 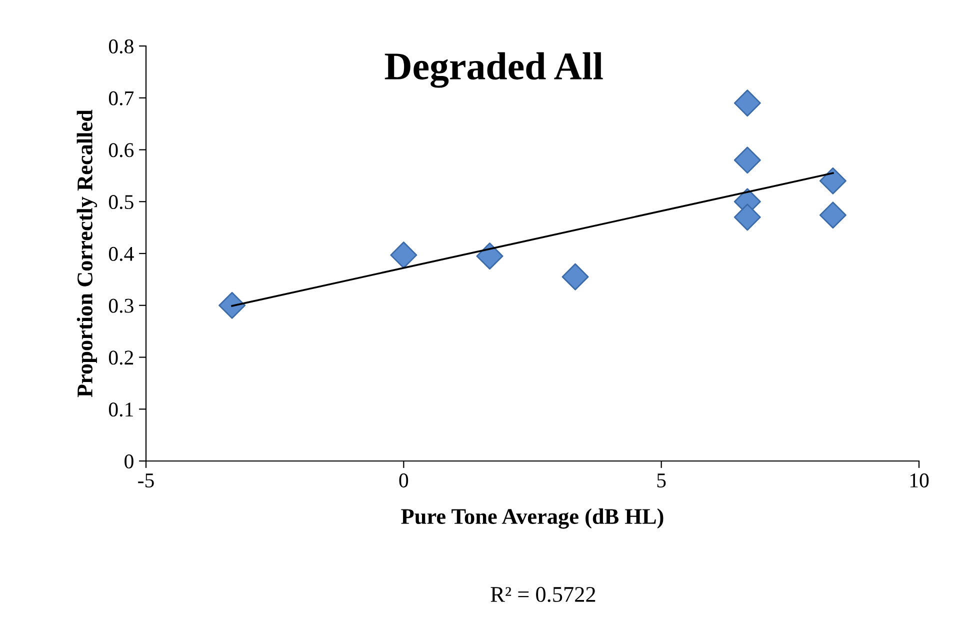 I want to click on x-tick-label: 5, so click(x=661, y=481).